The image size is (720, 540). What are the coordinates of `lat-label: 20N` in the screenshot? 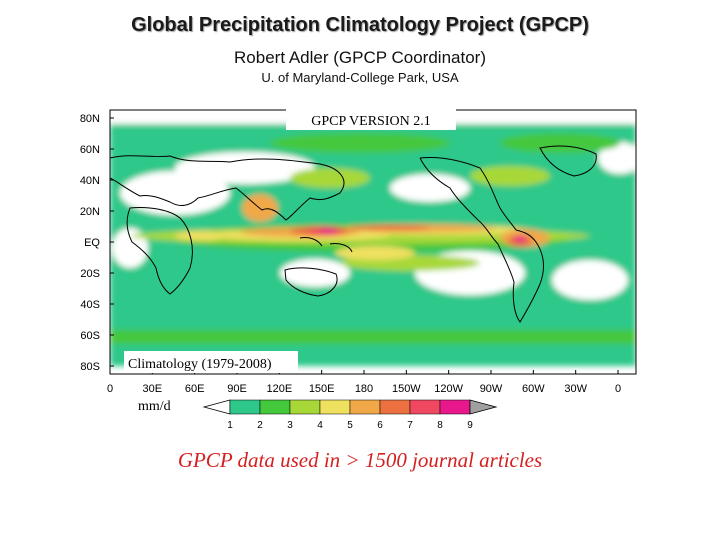 It's located at (90, 212).